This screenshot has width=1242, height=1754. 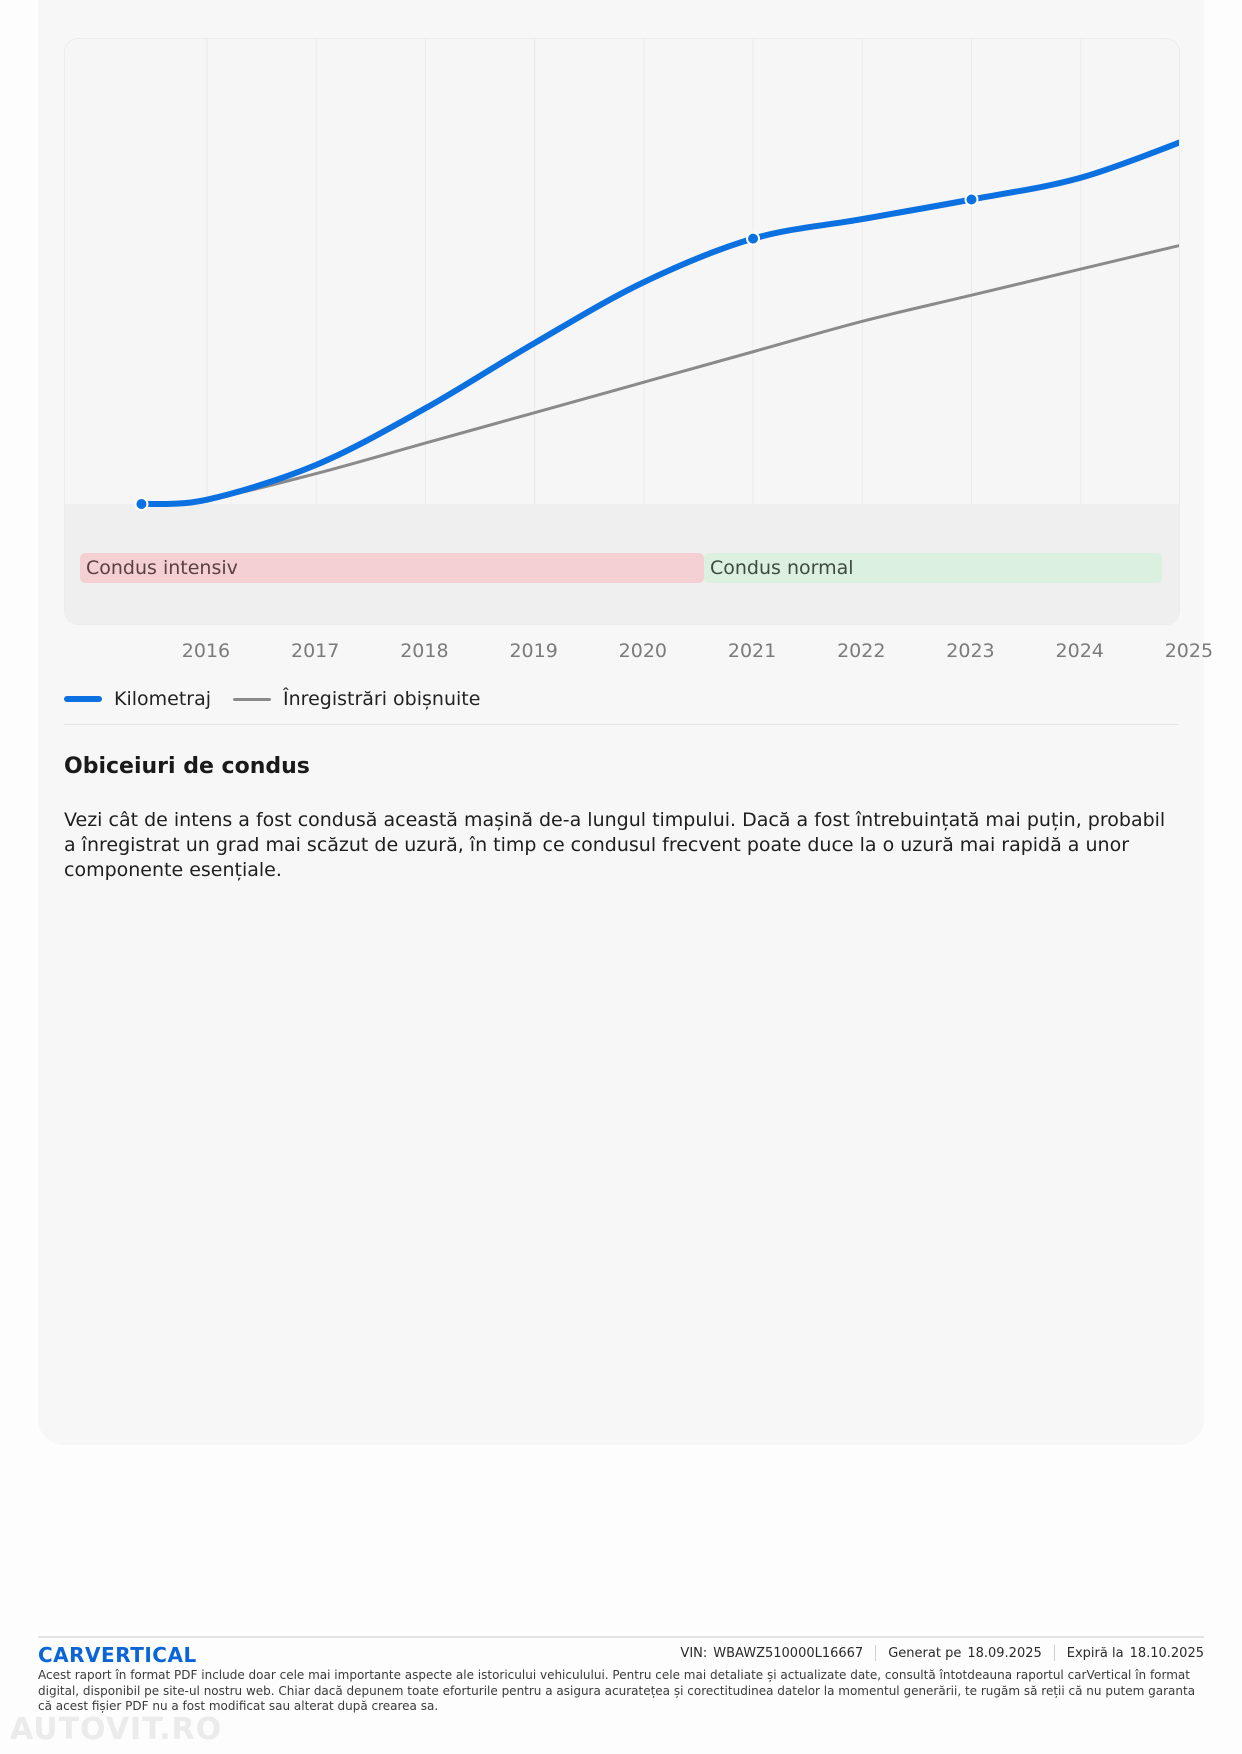 I want to click on typical-legend-swatch, so click(x=252, y=699).